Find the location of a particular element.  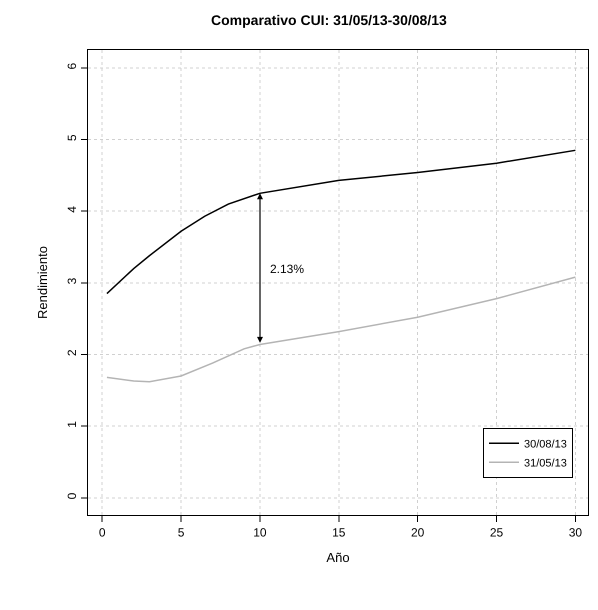

y-tick-label: 0 is located at coordinates (72, 496).